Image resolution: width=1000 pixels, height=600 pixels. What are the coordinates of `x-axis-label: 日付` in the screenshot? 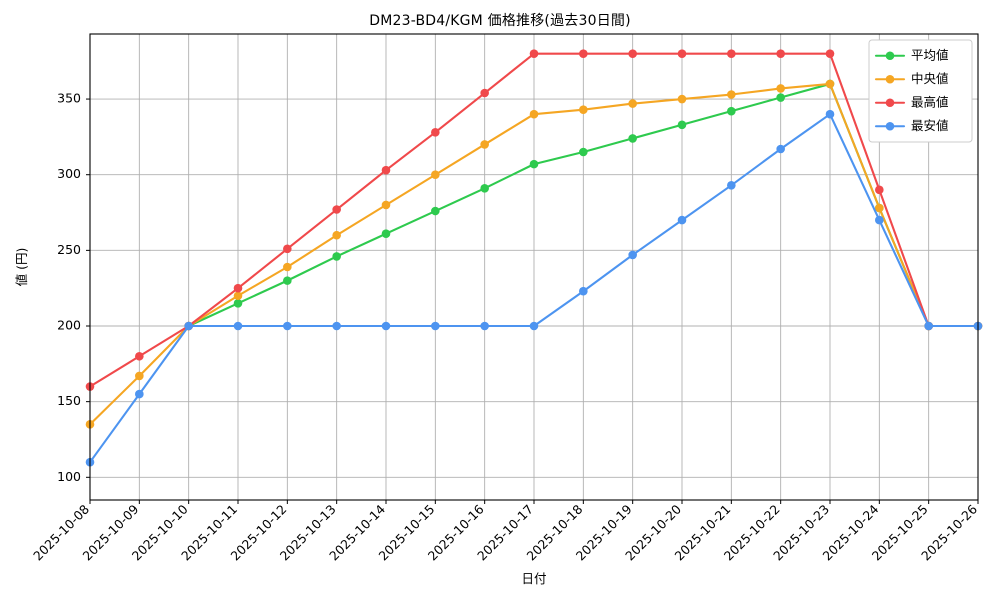 It's located at (533, 578).